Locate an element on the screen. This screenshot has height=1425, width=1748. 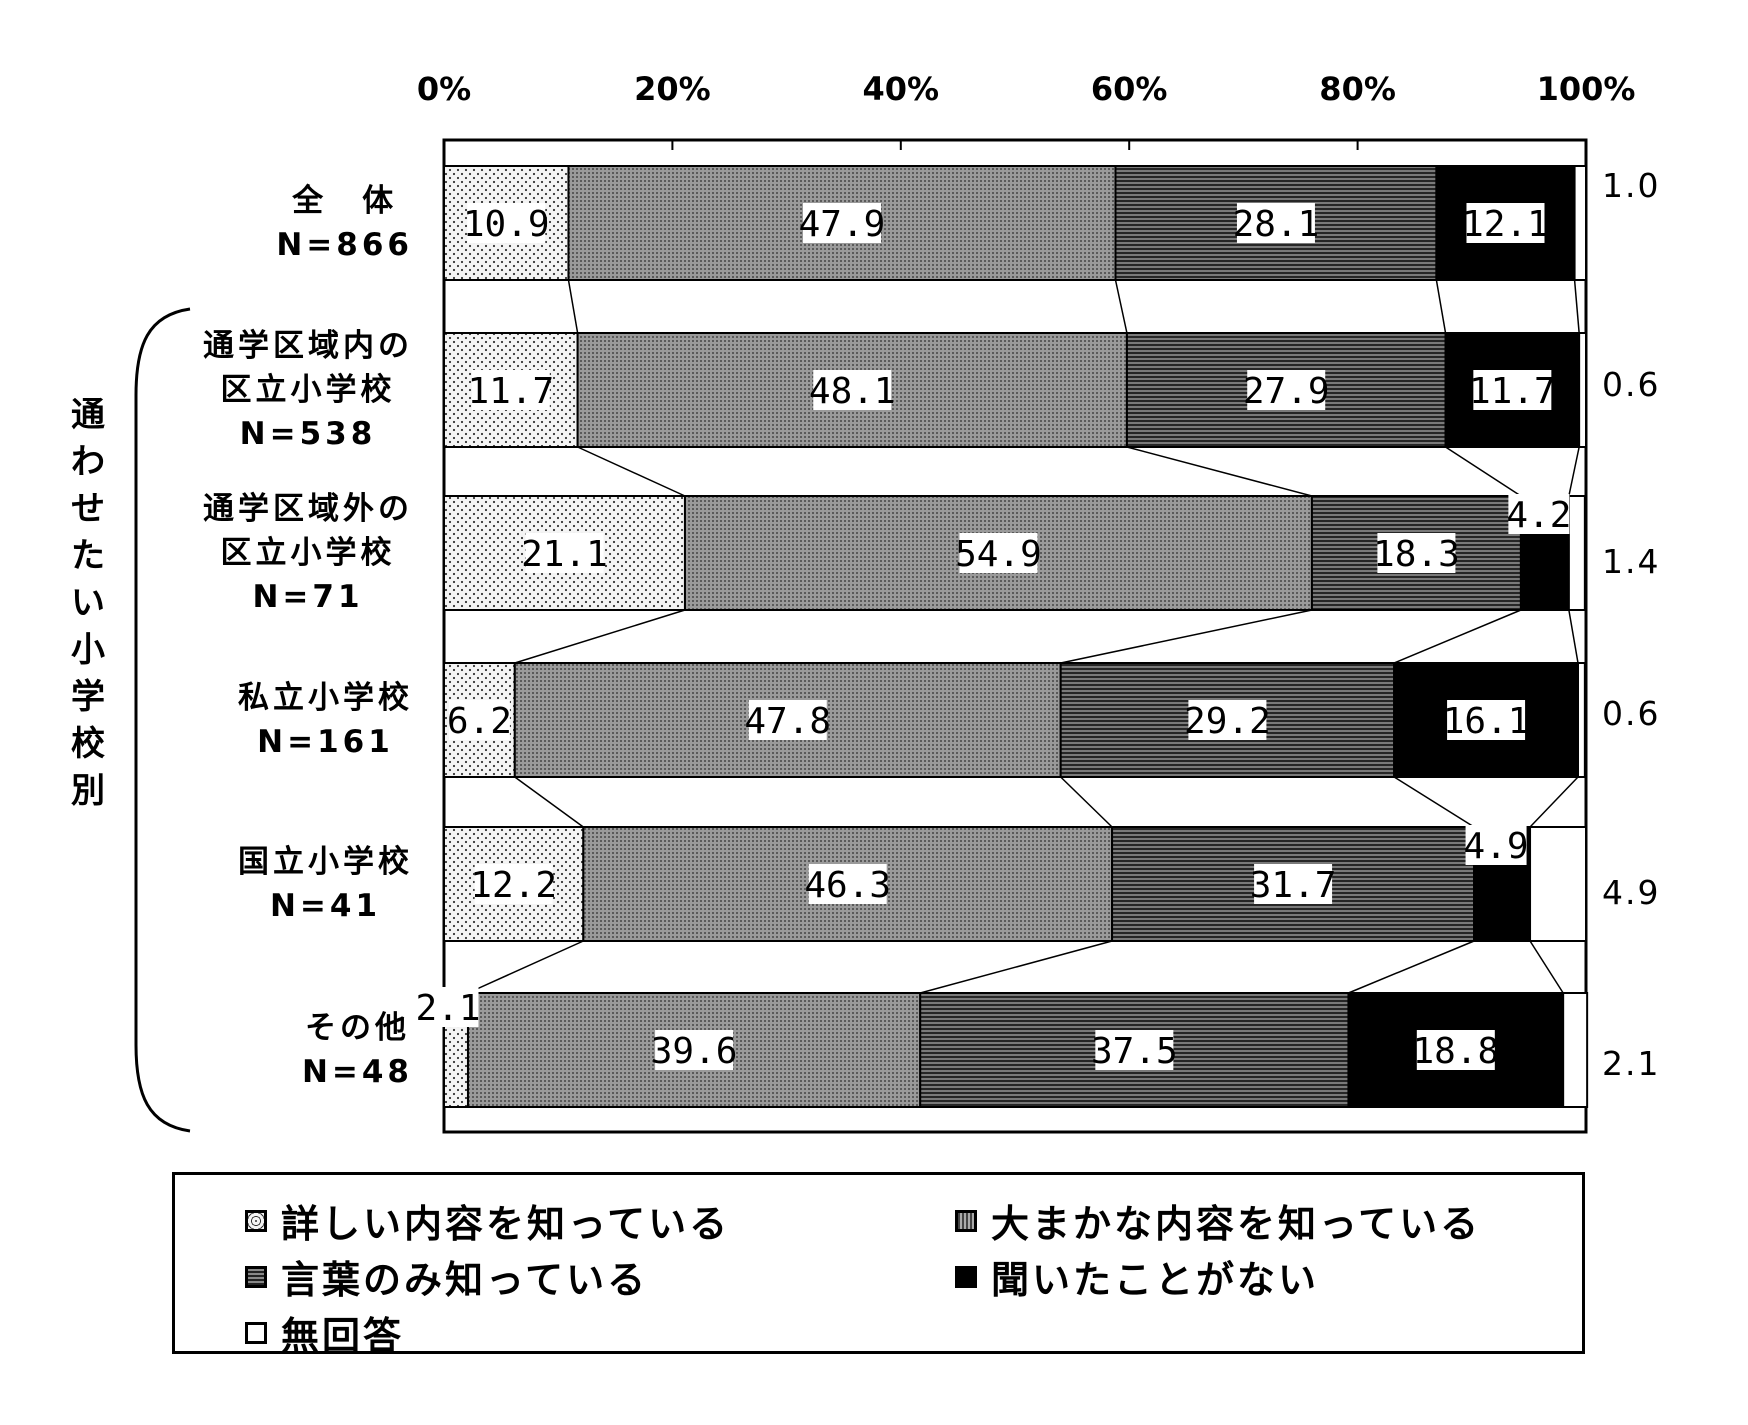
category-label: 全 体 N=866 is located at coordinates (344, 223).